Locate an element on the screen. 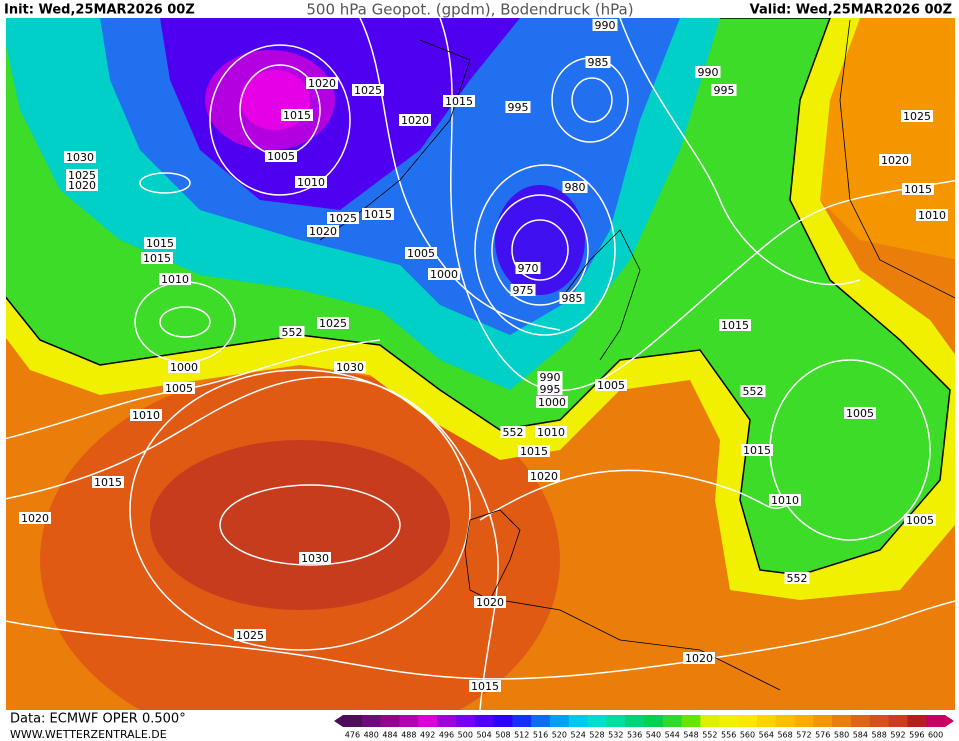 This screenshot has height=741, width=959. scale-label: 496 is located at coordinates (446, 735).